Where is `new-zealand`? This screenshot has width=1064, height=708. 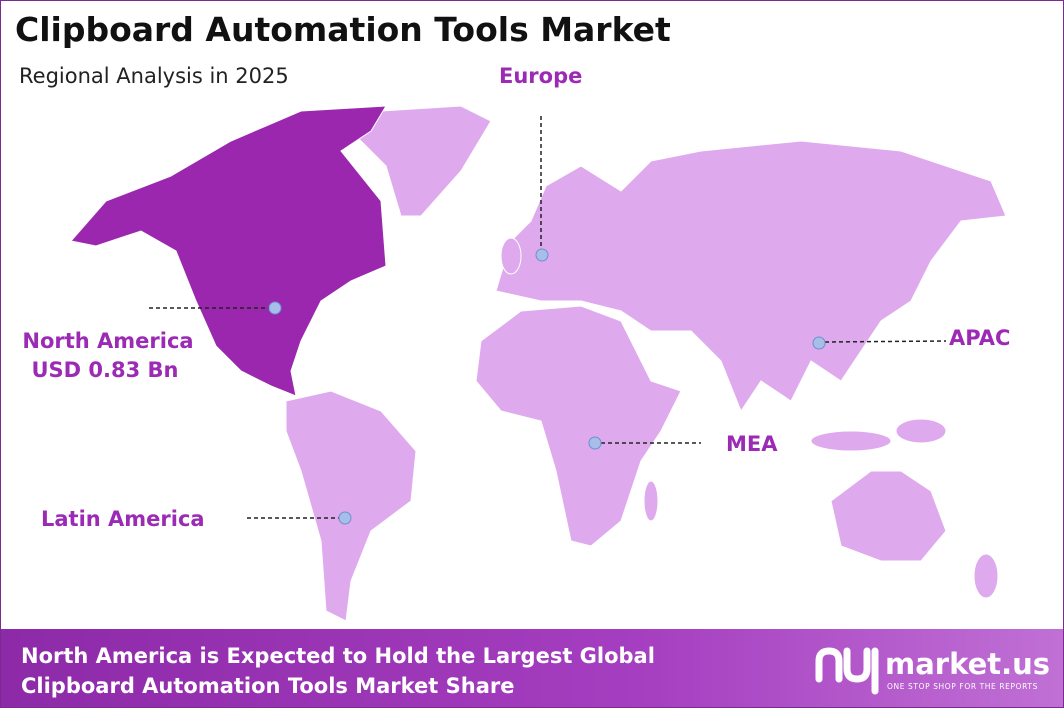 new-zealand is located at coordinates (986, 576).